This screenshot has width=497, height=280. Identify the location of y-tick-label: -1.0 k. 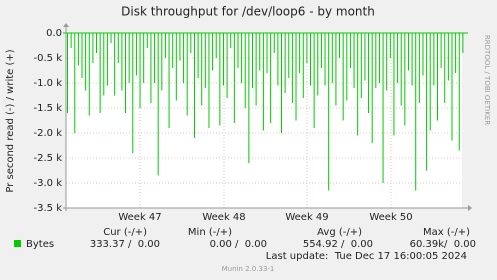
(48, 83).